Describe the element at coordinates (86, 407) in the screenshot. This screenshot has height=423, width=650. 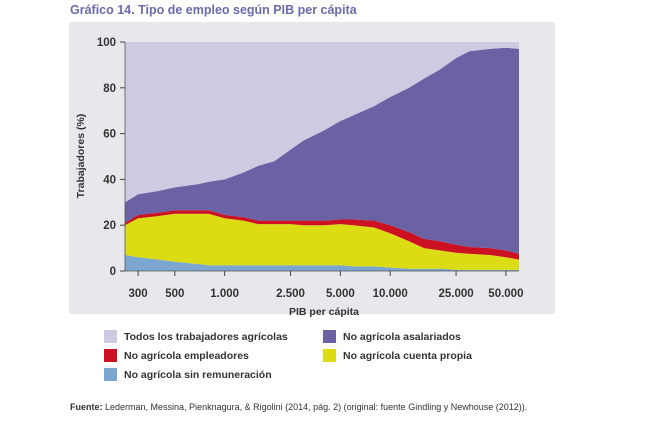
I see `source-label: Fuente:` at that location.